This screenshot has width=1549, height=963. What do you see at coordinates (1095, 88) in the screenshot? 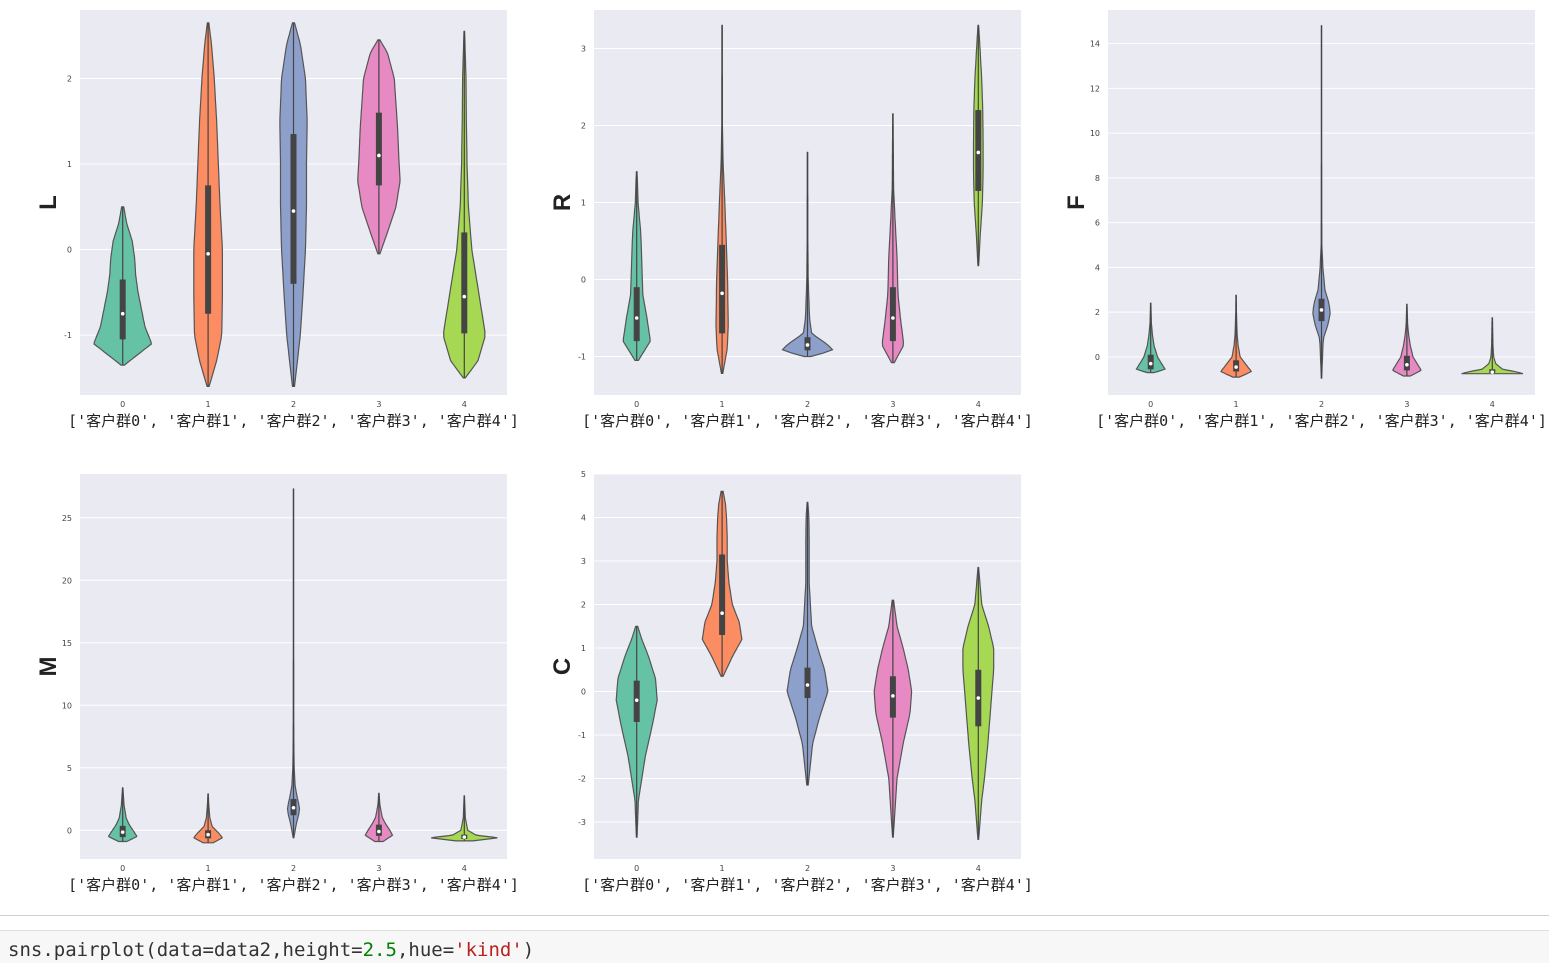
I see `y-tick-label: 12` at bounding box center [1095, 88].